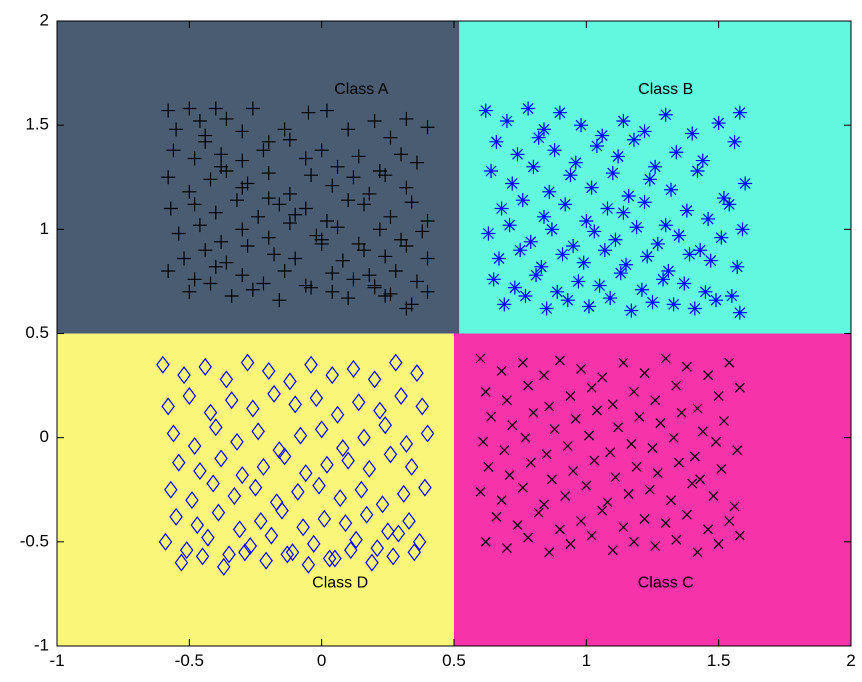  I want to click on x-tick-label: -1, so click(56, 660).